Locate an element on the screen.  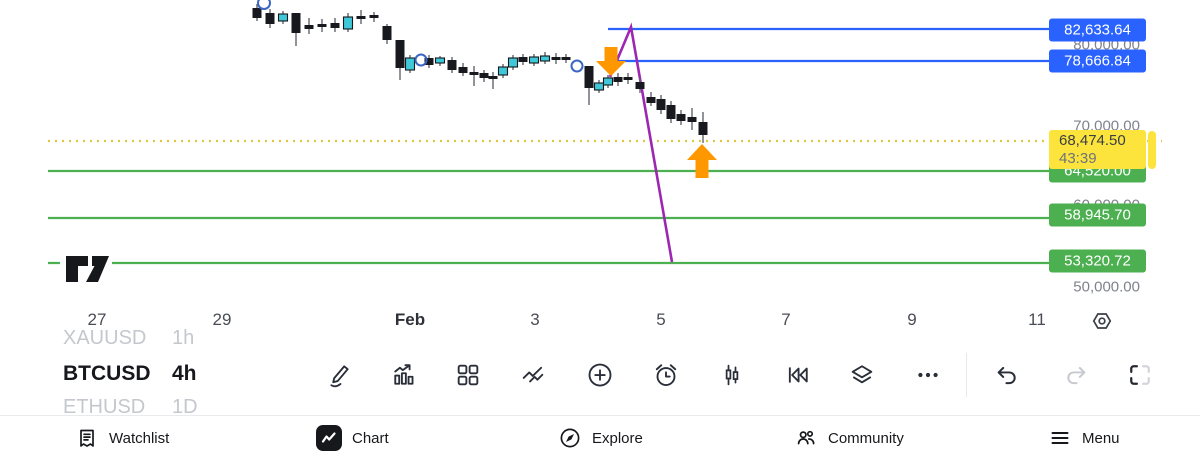
alarm-clock-icon is located at coordinates (666, 375).